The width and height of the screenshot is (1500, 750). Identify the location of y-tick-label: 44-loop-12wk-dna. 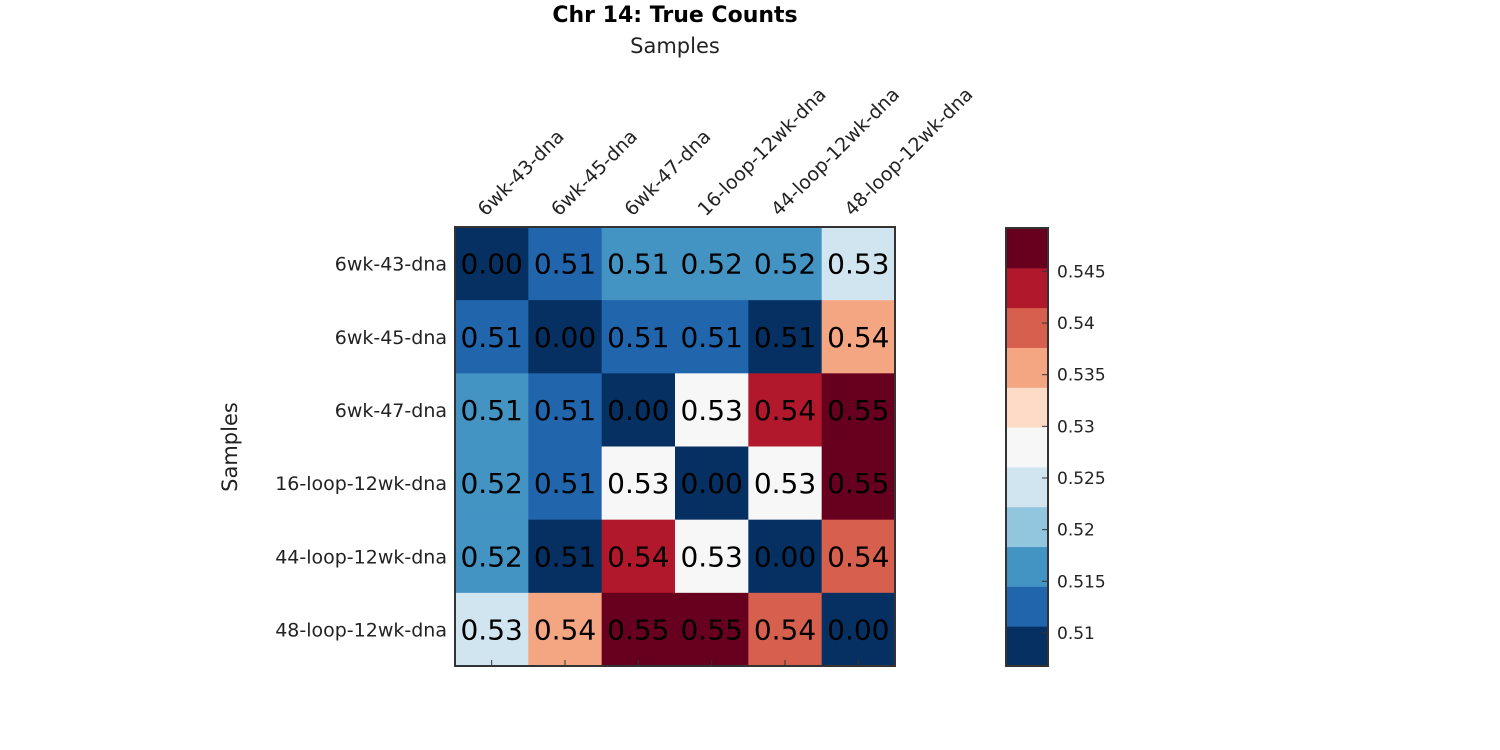
(361, 557).